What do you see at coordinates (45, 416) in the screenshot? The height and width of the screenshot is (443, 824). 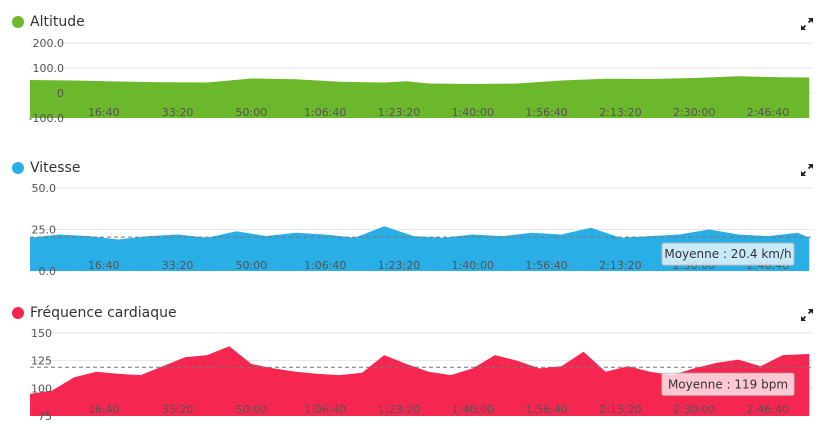 I see `frequence-cardiaque-y-tick-label: 75` at bounding box center [45, 416].